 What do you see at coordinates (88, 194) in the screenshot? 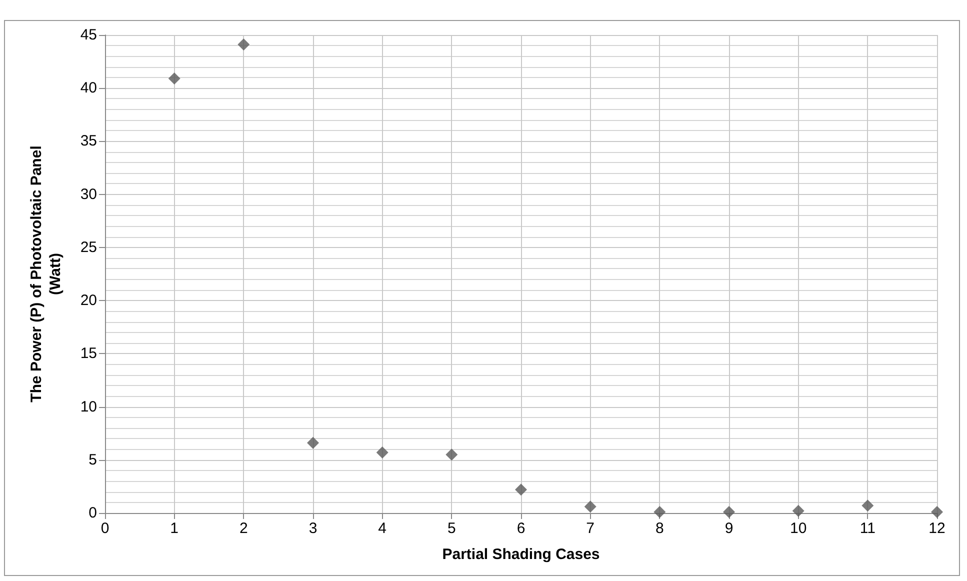
I see `y-tick-label: 30` at bounding box center [88, 194].